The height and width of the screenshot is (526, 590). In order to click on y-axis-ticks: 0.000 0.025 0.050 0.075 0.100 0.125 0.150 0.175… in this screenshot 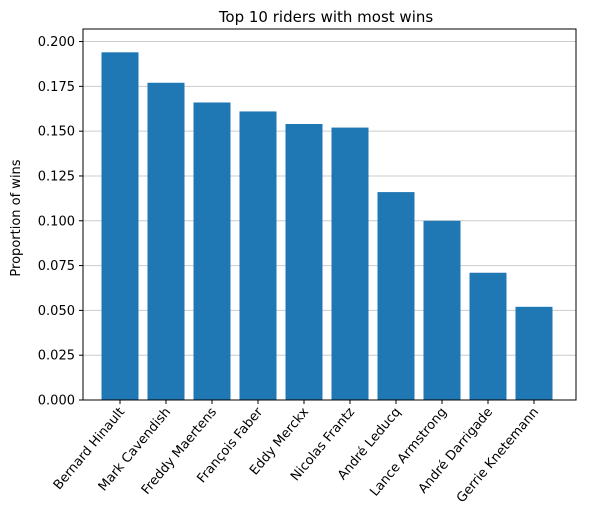, I will do `click(60, 222)`.